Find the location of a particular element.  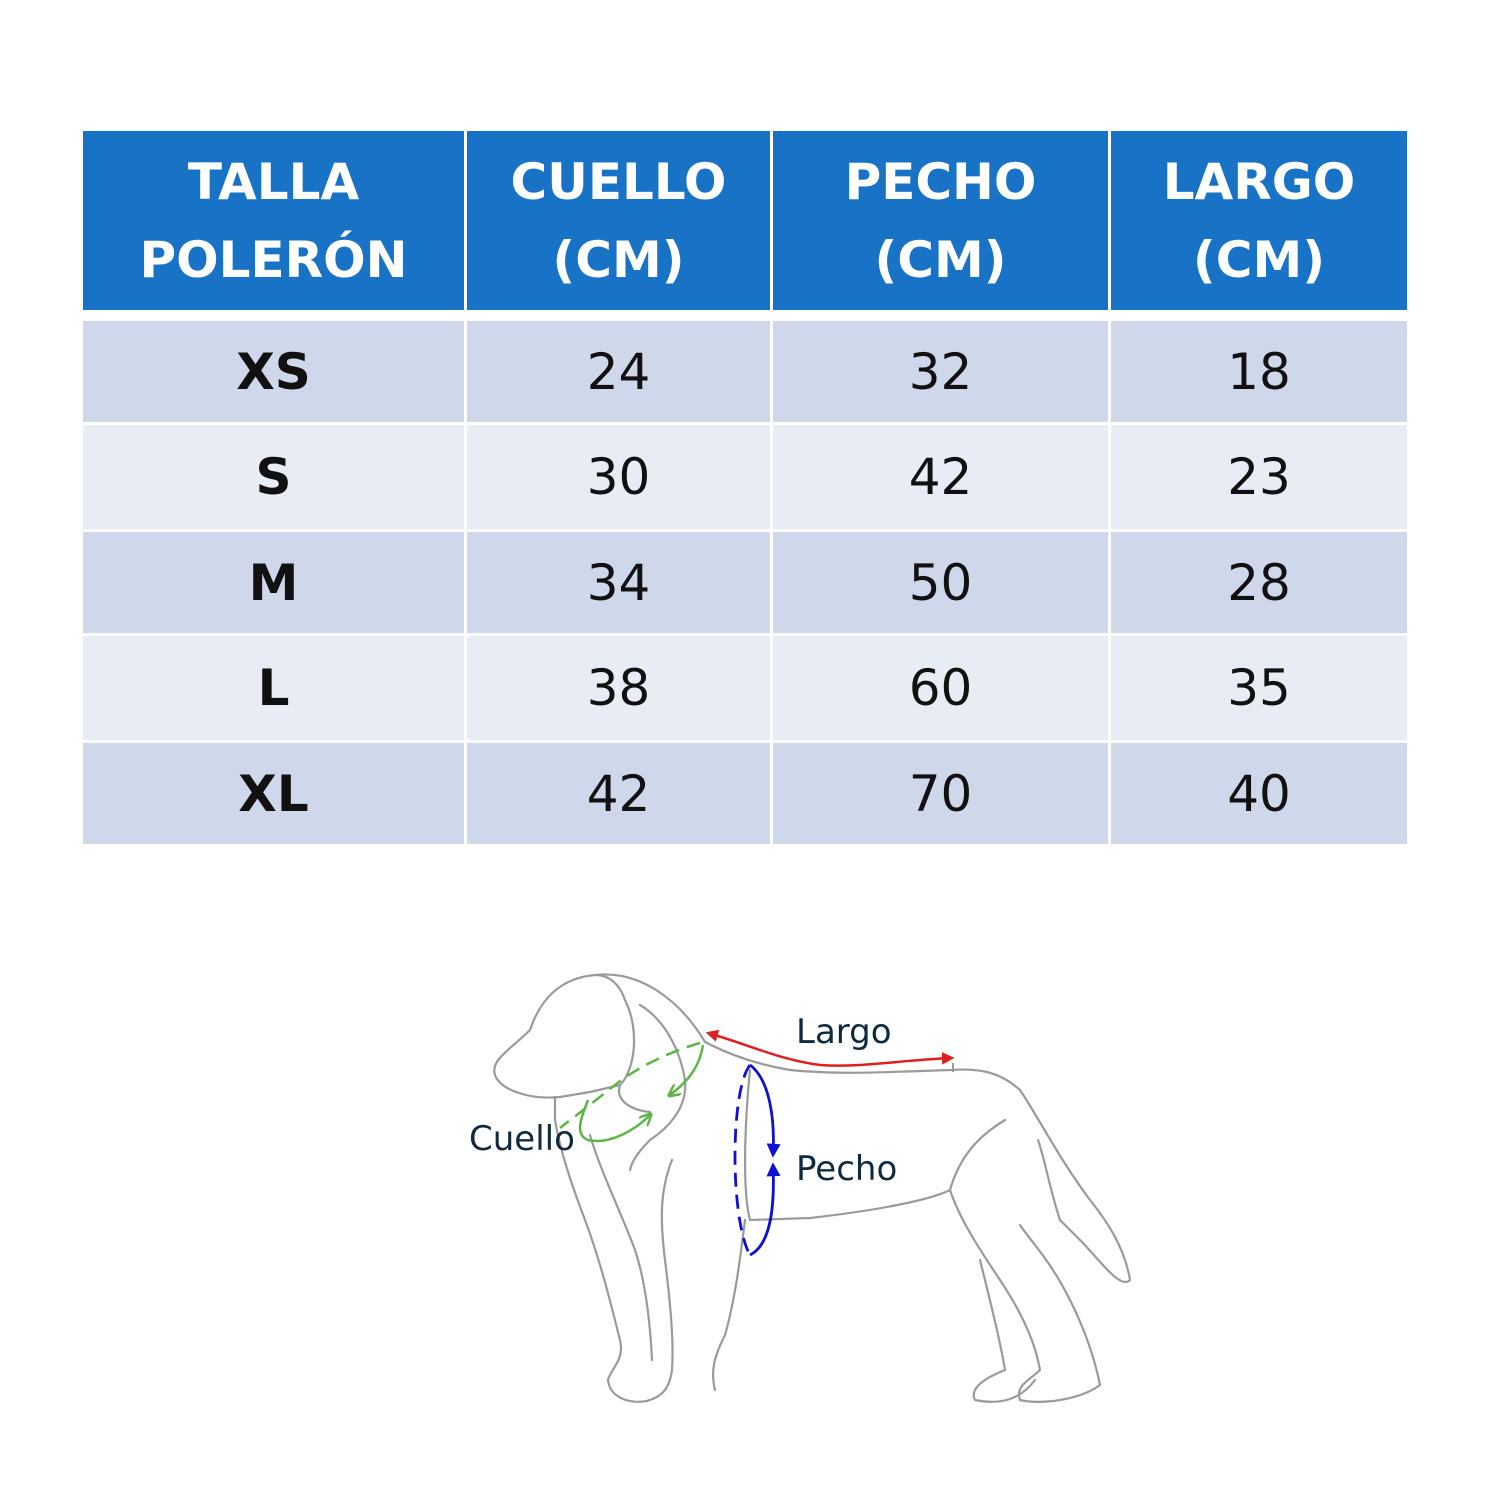

cell-largo: 40 is located at coordinates (1259, 792).